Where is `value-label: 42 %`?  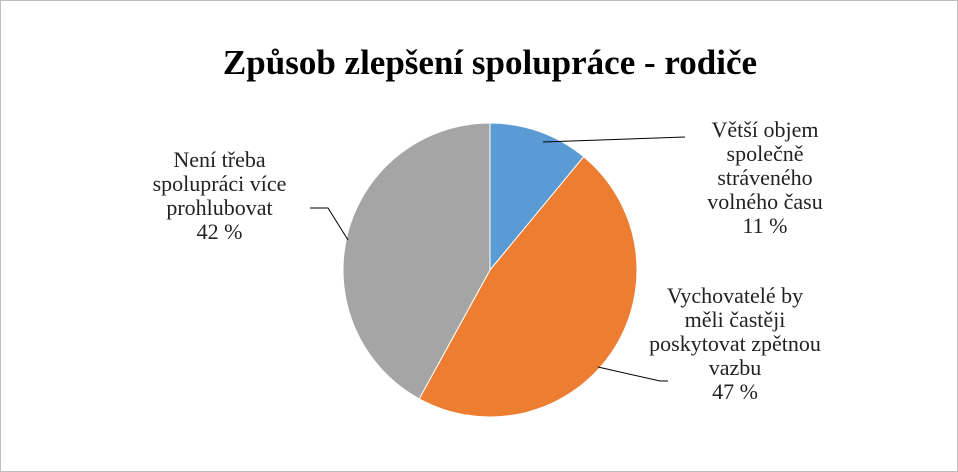 value-label: 42 % is located at coordinates (219, 231).